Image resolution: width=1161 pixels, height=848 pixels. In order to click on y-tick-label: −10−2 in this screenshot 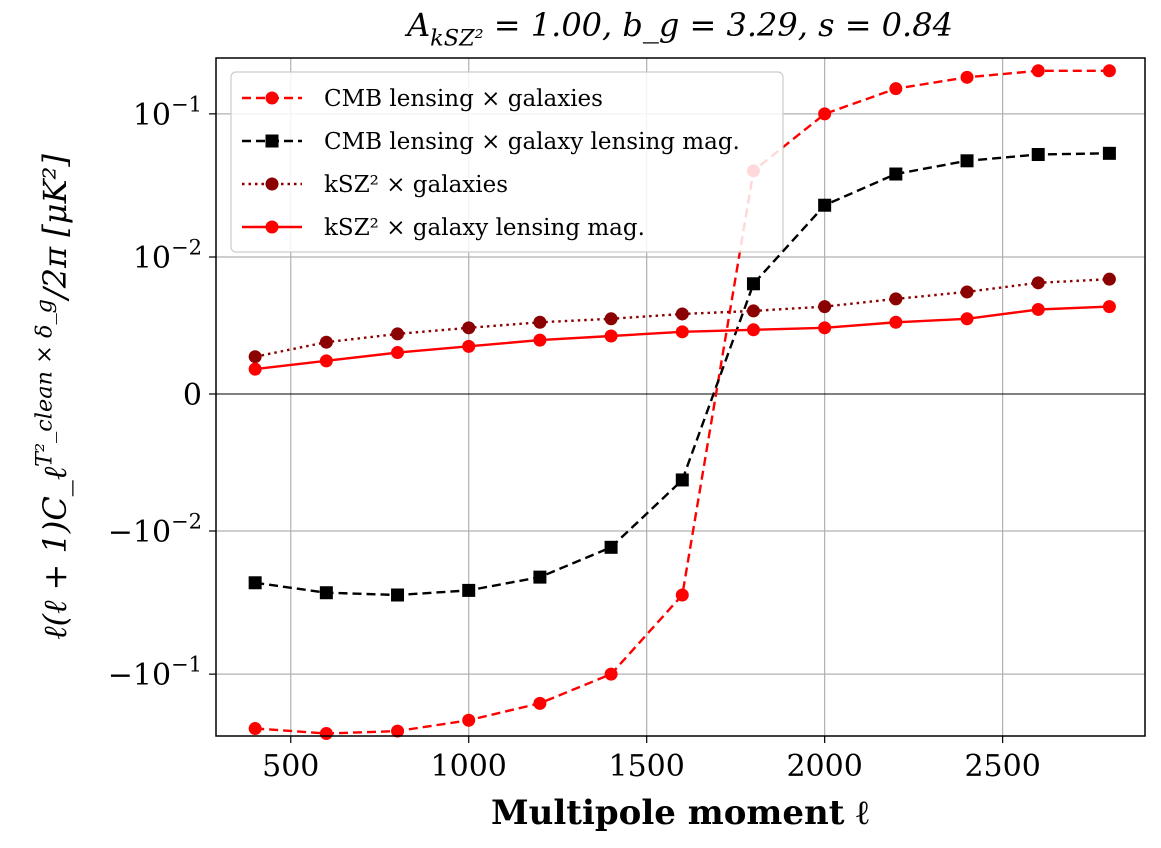, I will do `click(155, 530)`.